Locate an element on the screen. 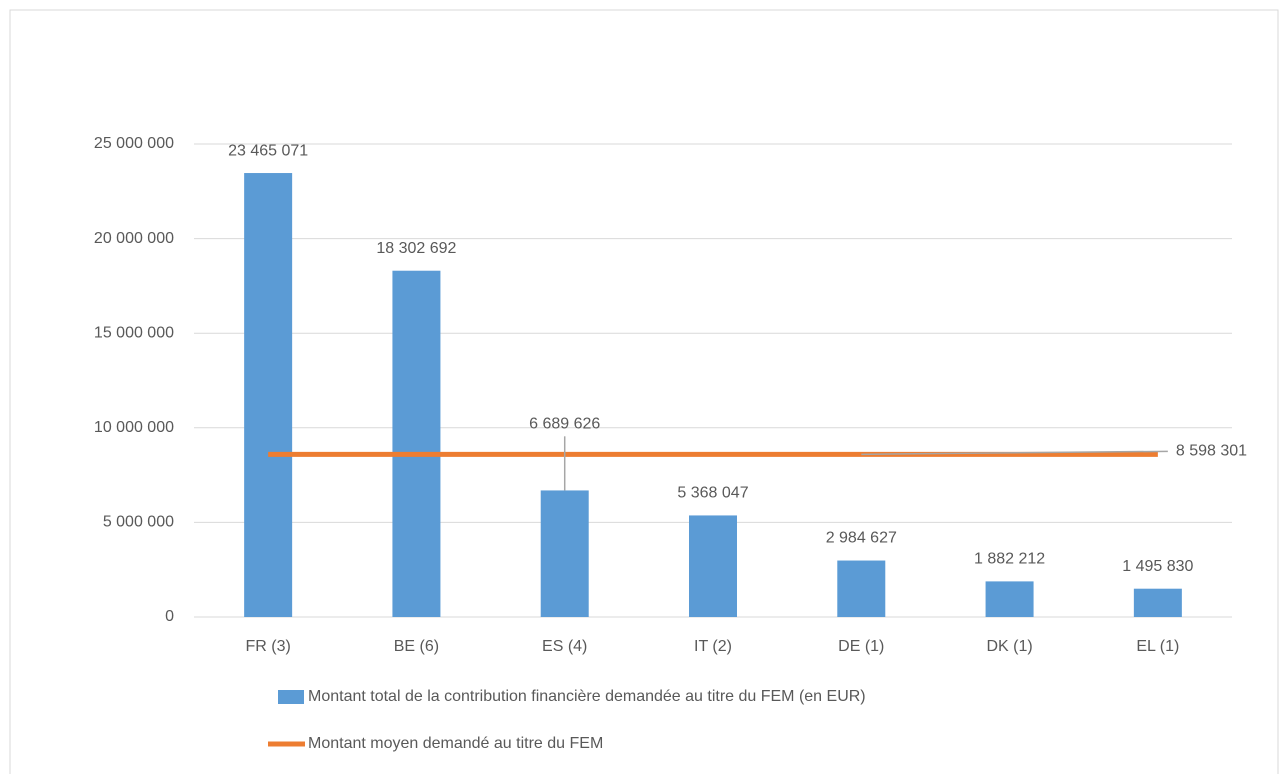 This screenshot has width=1280, height=779. legend-swatch is located at coordinates (291, 697).